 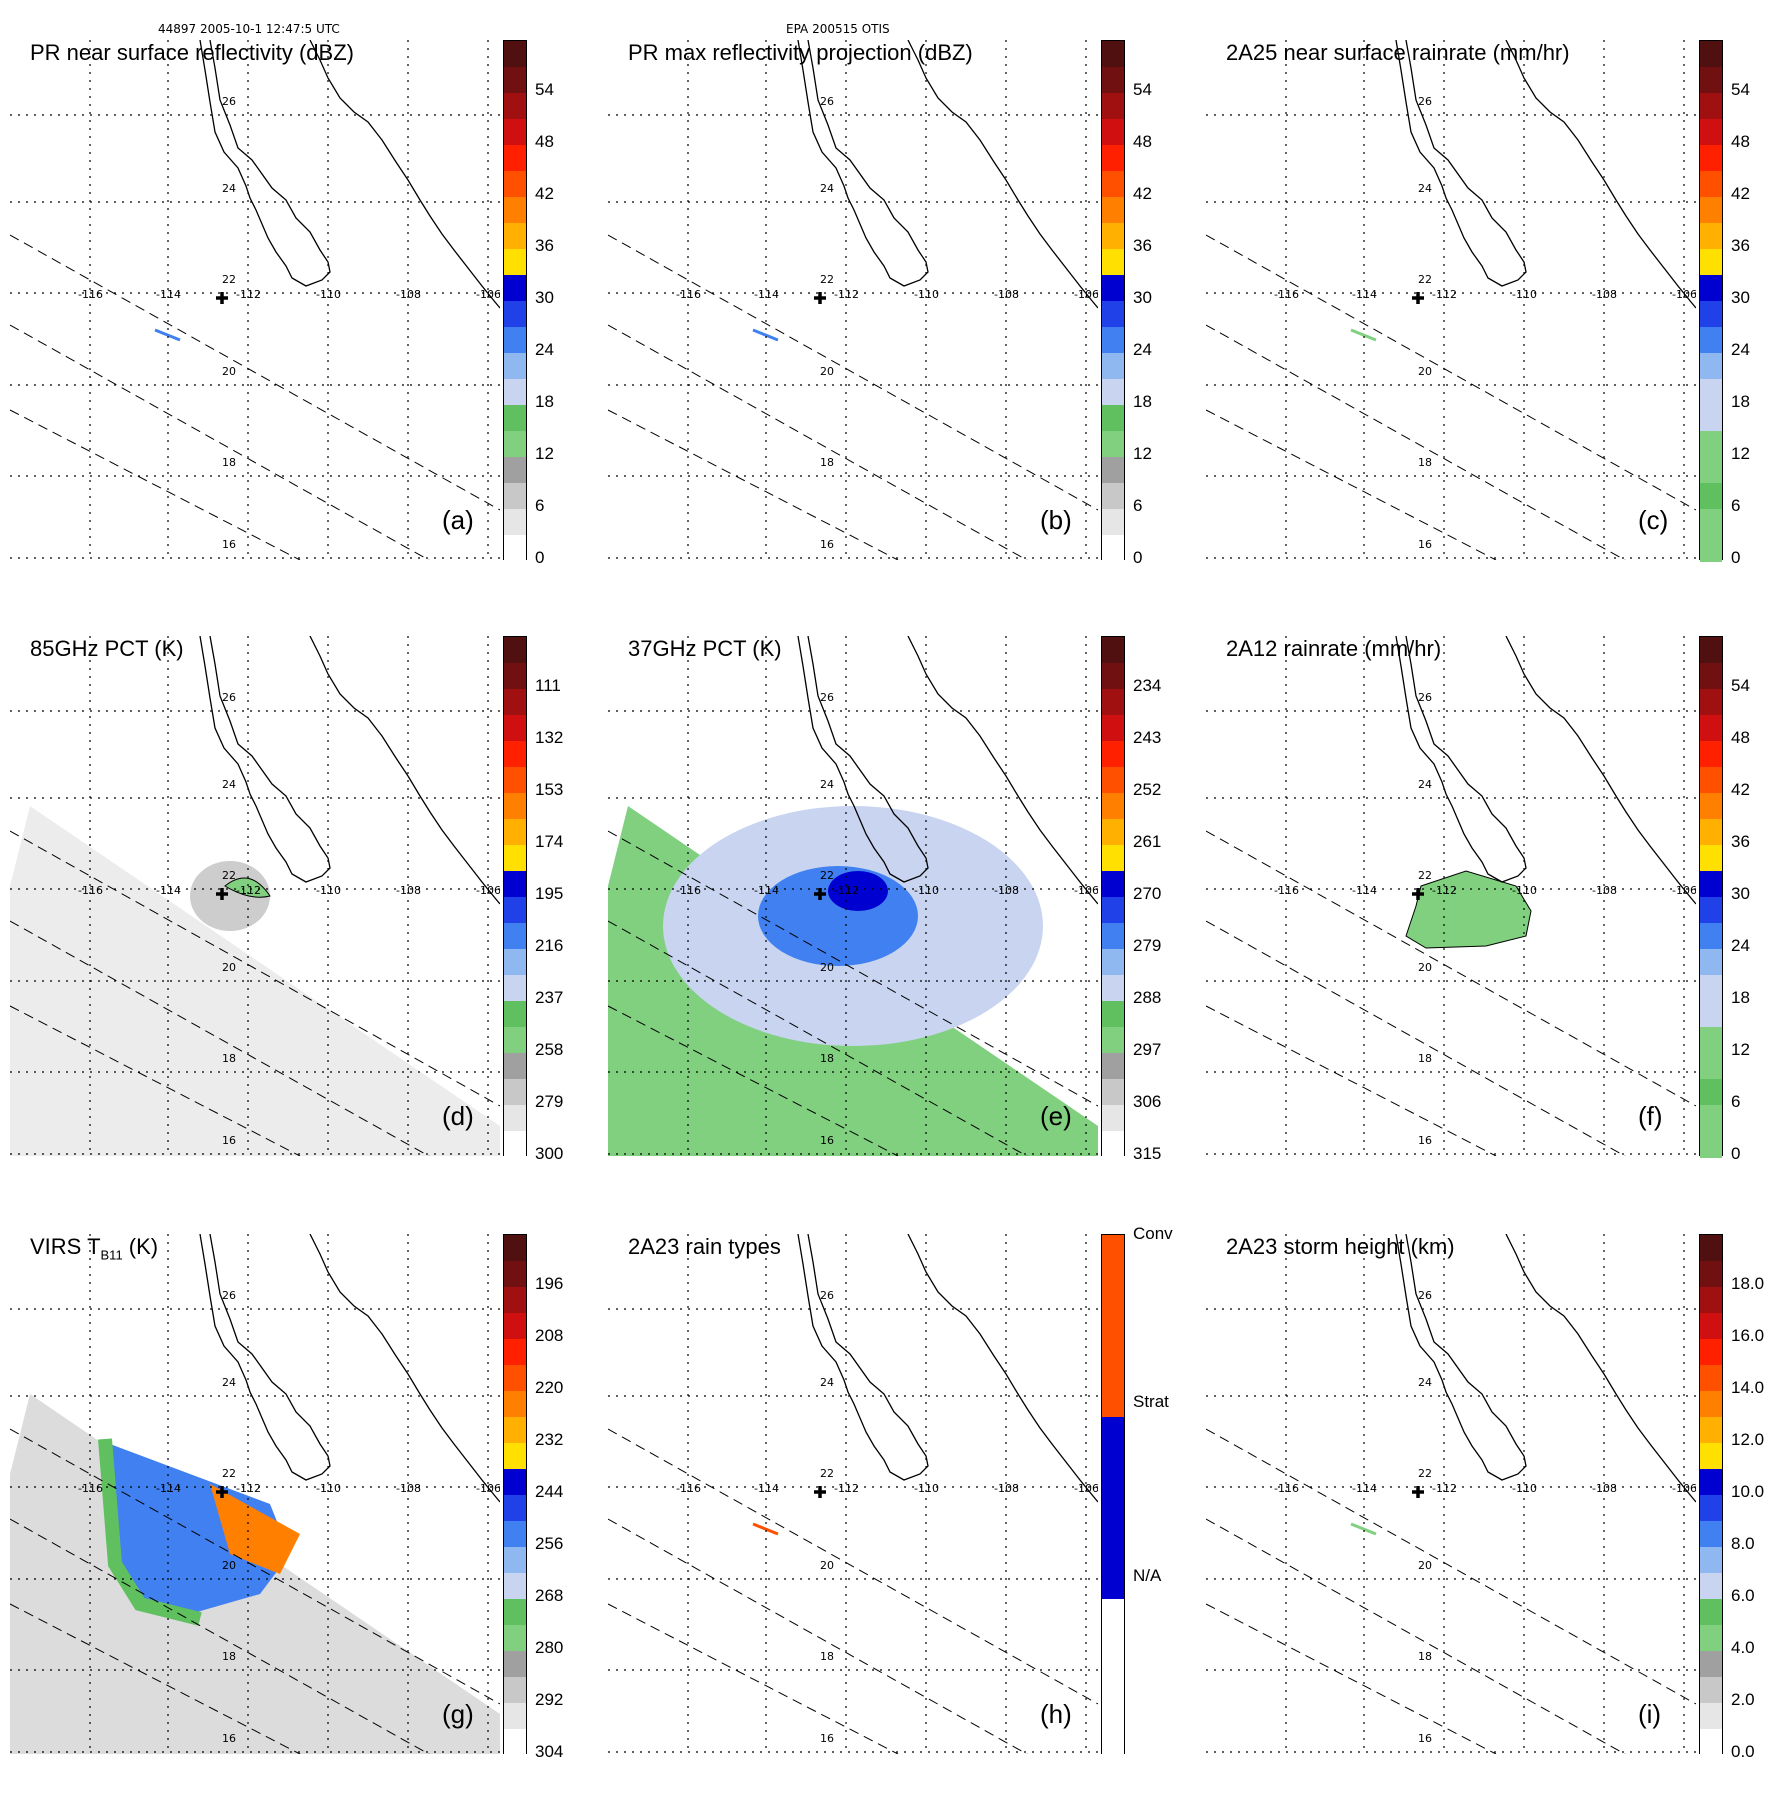 What do you see at coordinates (549, 1543) in the screenshot?
I see `colorbar-tick-label: 256` at bounding box center [549, 1543].